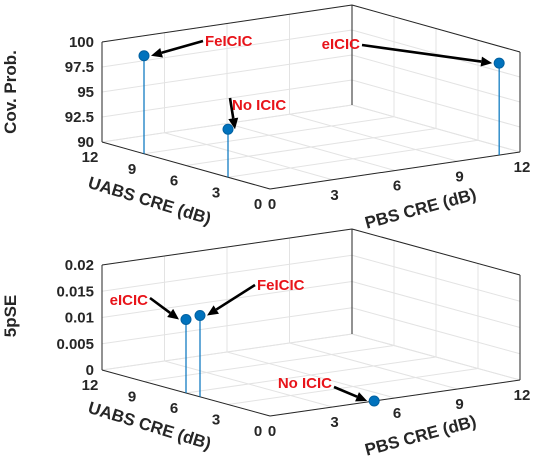  Describe the element at coordinates (85, 92) in the screenshot. I see `z-tick-label: 95` at that location.